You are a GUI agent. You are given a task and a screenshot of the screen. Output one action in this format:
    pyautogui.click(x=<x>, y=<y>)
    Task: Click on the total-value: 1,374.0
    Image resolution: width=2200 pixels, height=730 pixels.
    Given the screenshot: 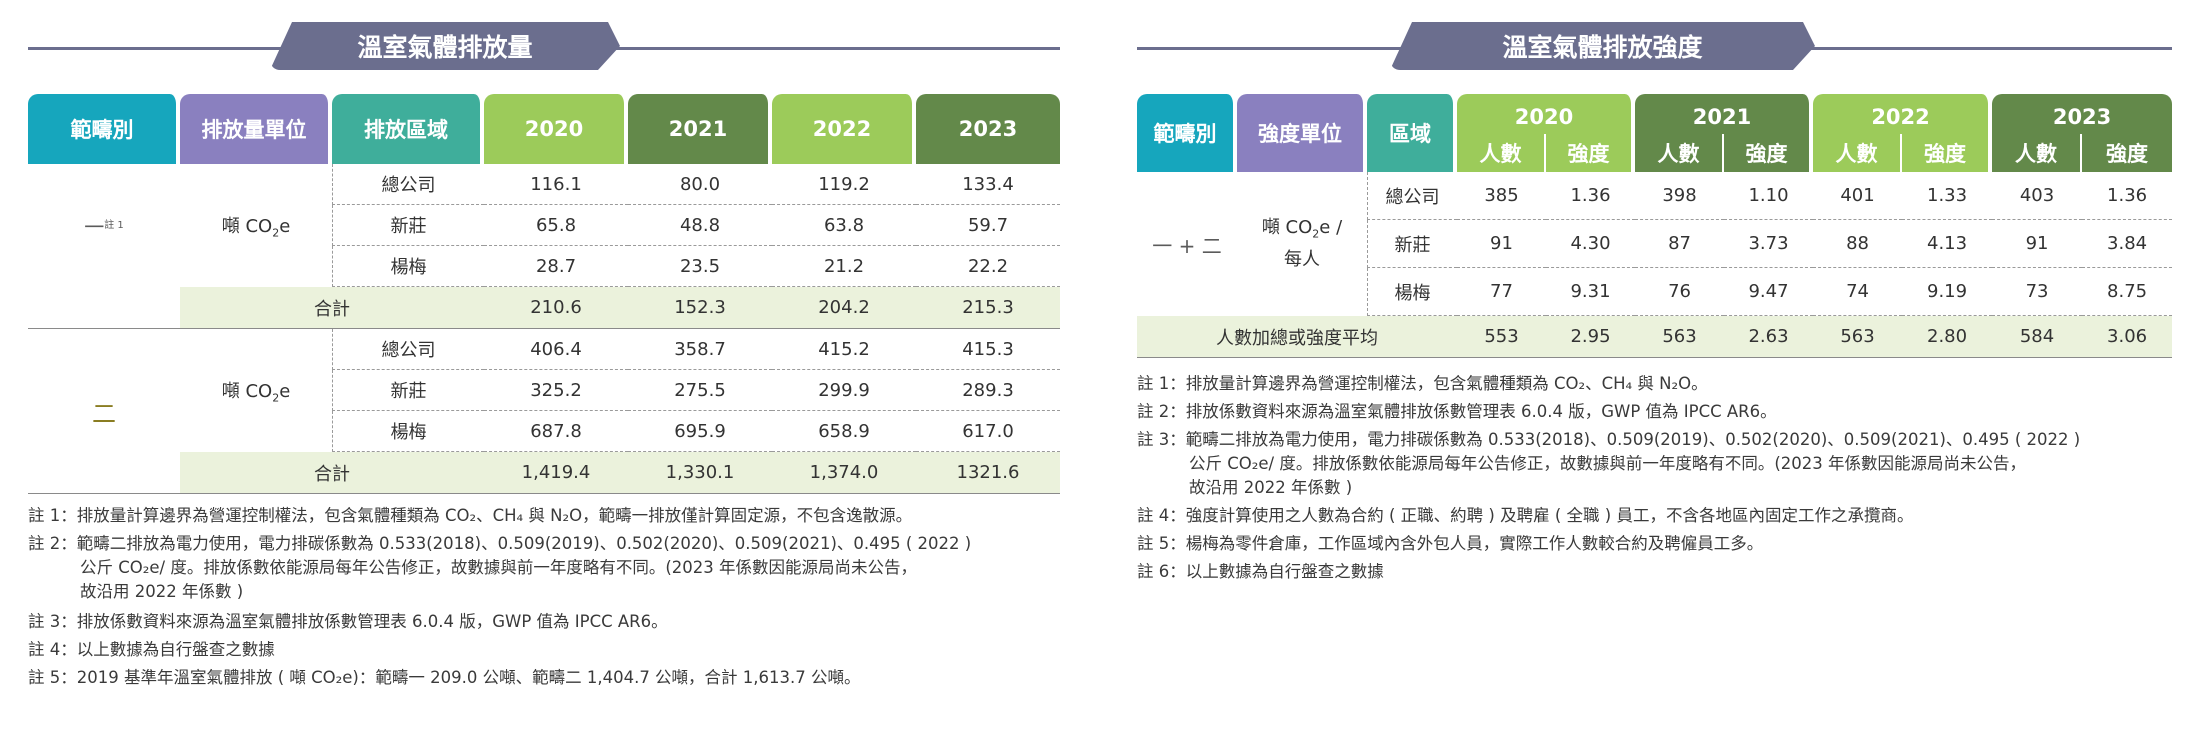 What is the action you would take?
    pyautogui.click(x=844, y=473)
    